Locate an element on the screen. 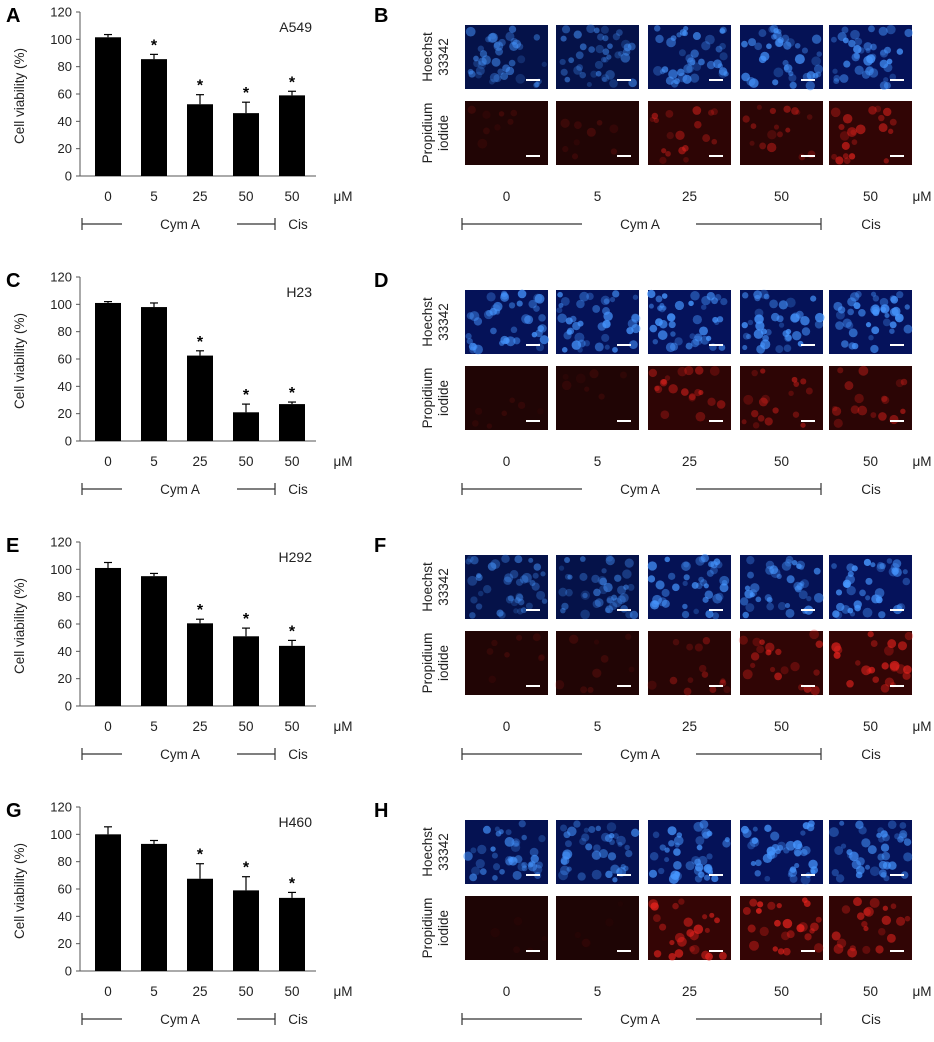  tile-background is located at coordinates (689, 928).